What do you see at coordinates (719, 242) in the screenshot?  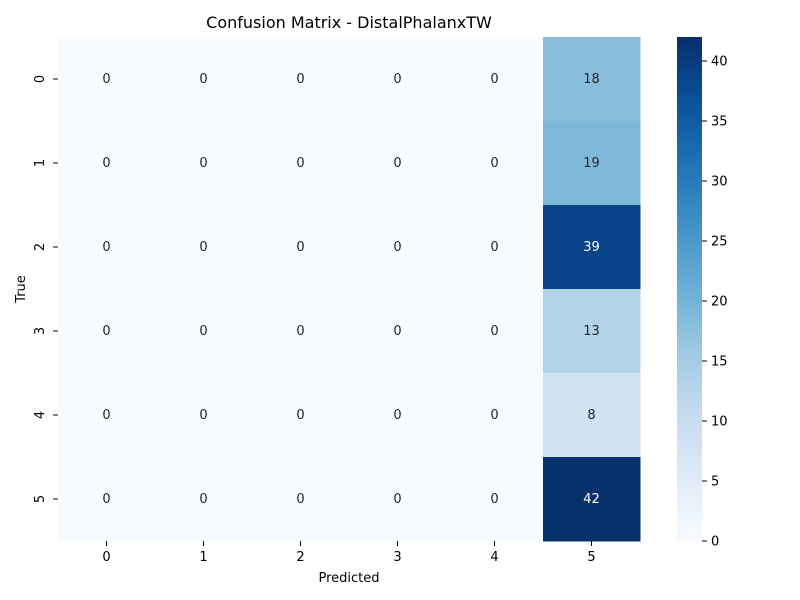 I see `colorbar-tick-label: 25` at bounding box center [719, 242].